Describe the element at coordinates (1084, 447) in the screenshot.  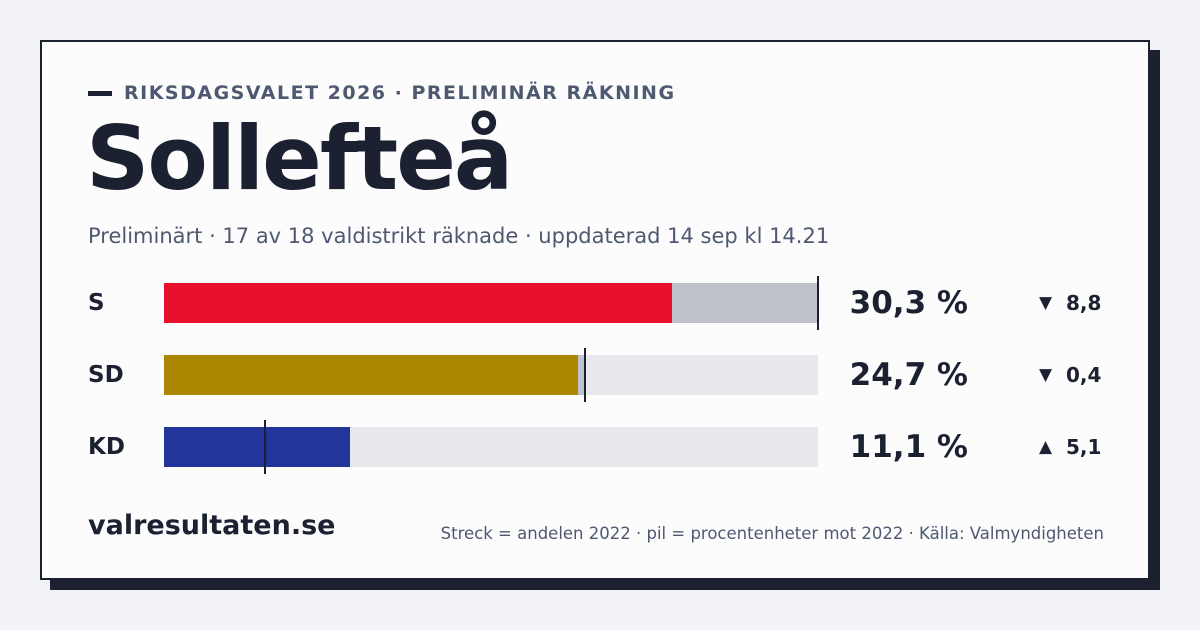
I see `change-label-kd: 5,1` at that location.